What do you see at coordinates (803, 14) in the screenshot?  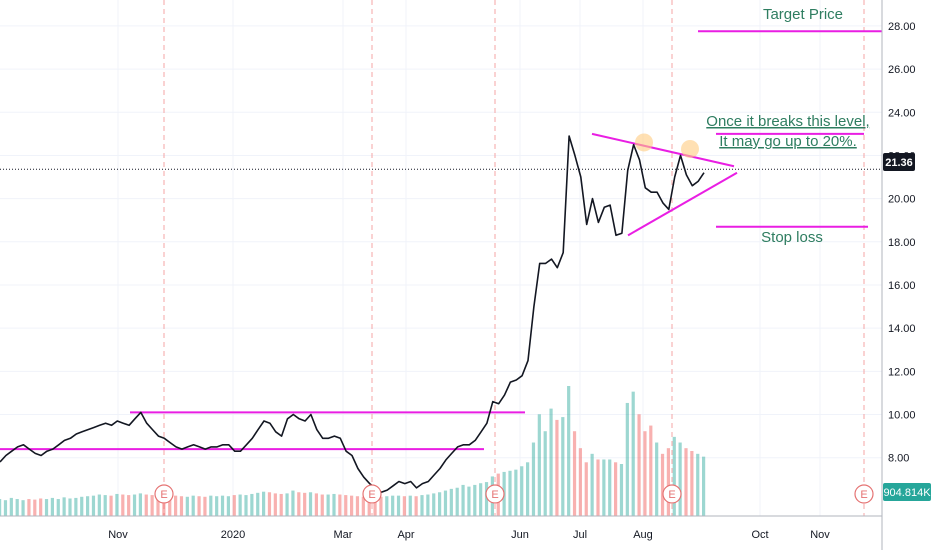 I see `target-price-label: Target Price` at bounding box center [803, 14].